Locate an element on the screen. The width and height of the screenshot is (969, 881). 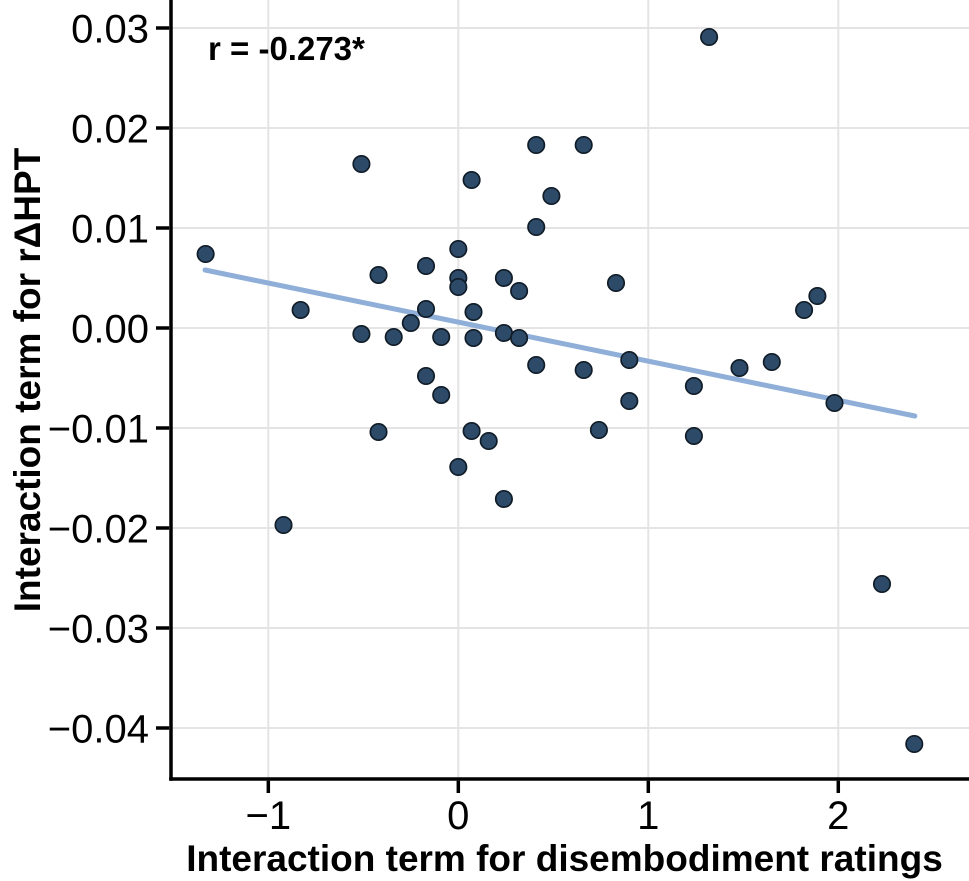
y-tick-label: −0.04 is located at coordinates (98, 729).